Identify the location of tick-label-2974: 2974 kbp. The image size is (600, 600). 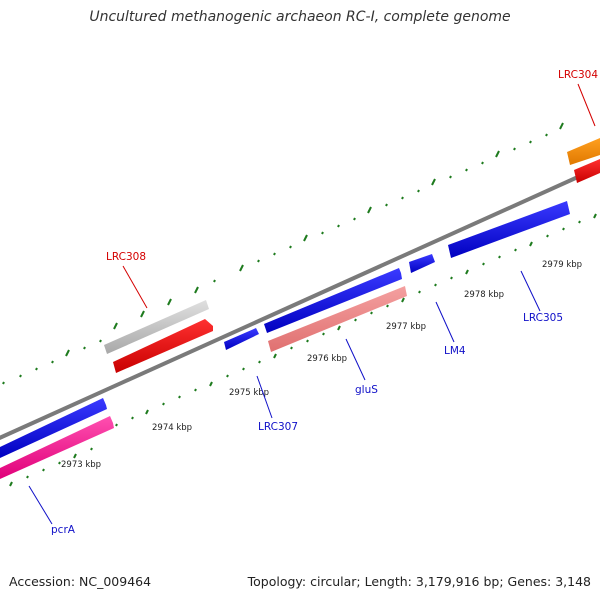
(172, 428).